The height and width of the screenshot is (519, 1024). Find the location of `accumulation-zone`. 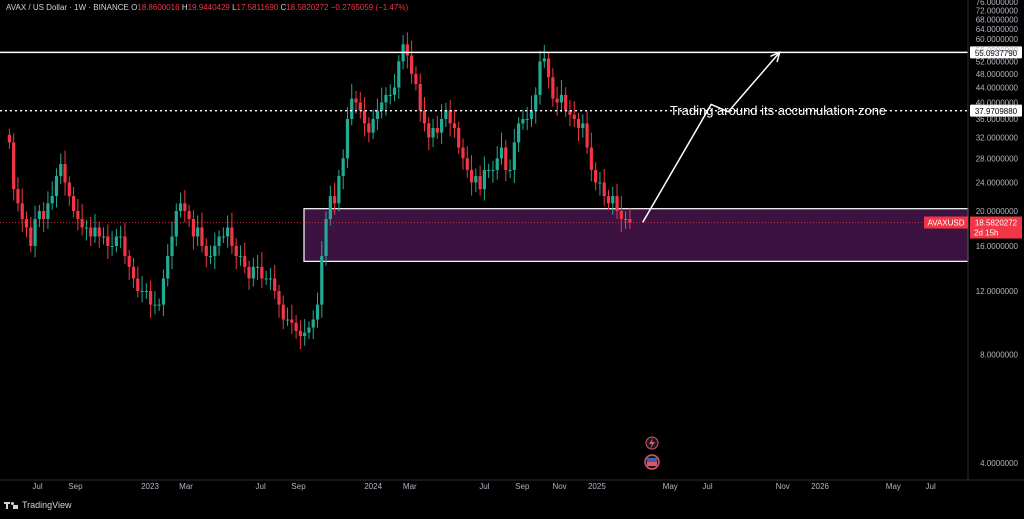

accumulation-zone is located at coordinates (636, 235).